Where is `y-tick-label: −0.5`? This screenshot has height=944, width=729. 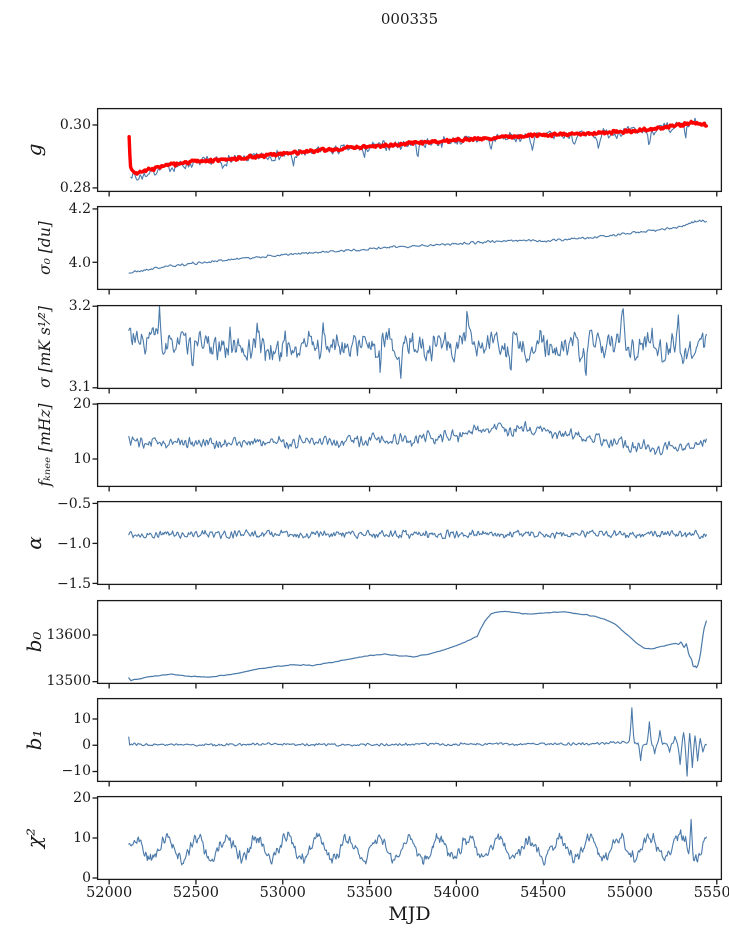
y-tick-label: −0.5 is located at coordinates (74, 503).